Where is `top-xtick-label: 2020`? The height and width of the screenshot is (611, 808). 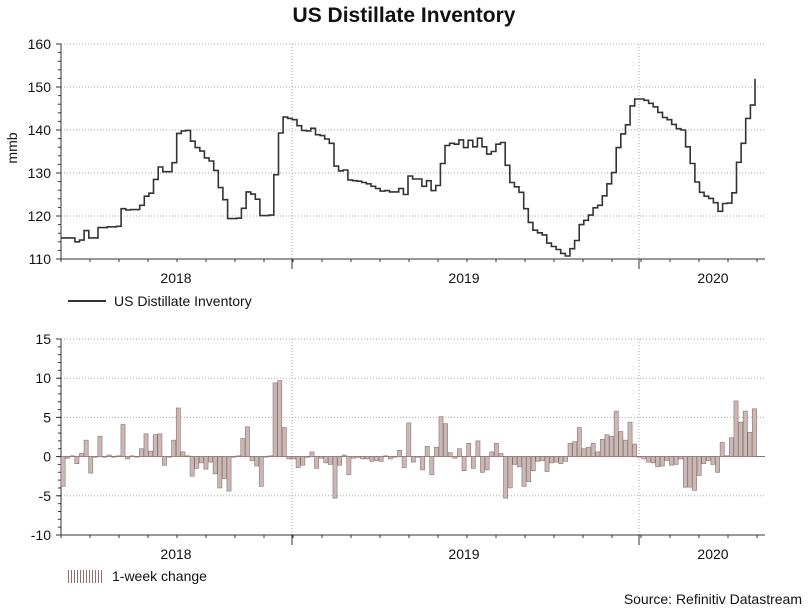 top-xtick-label: 2020 is located at coordinates (712, 278).